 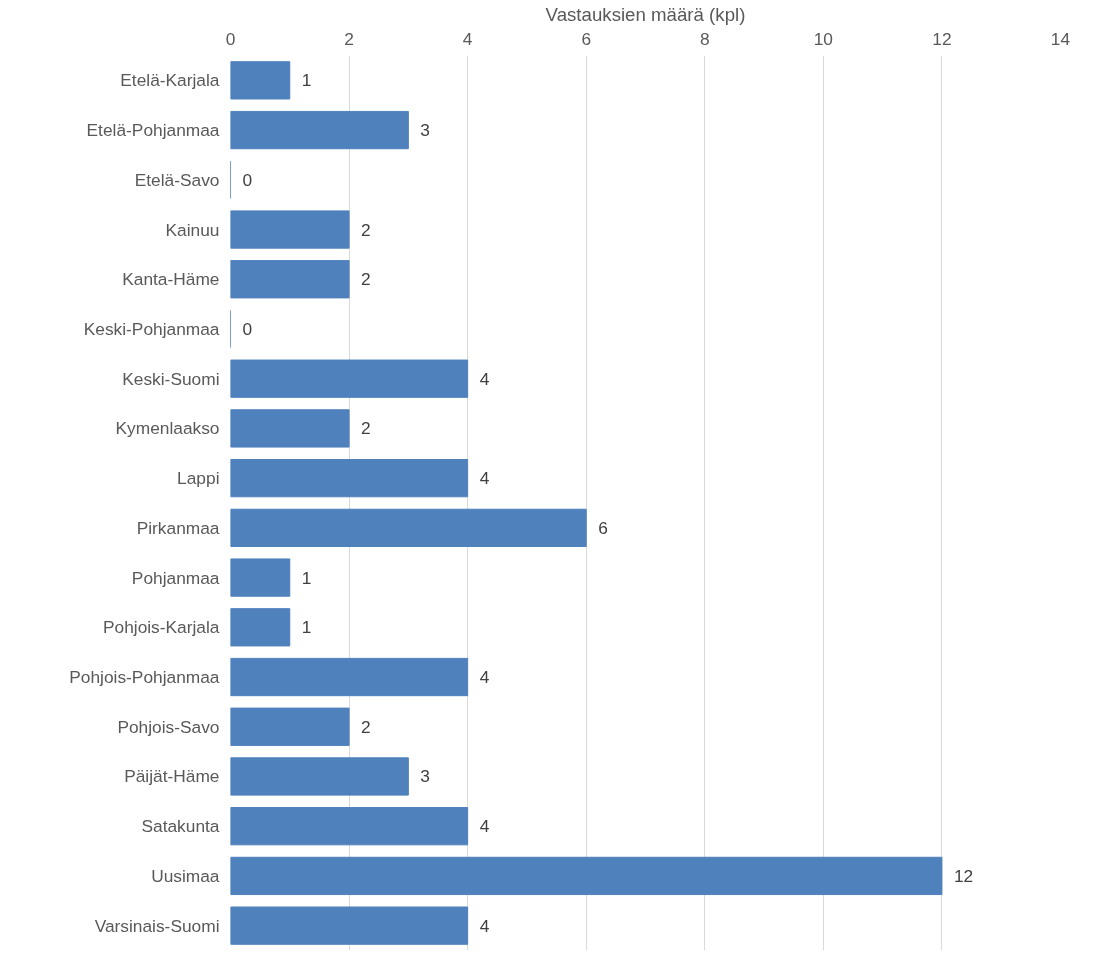 What do you see at coordinates (170, 80) in the screenshot?
I see `y-tick-label: Etelä-Karjala` at bounding box center [170, 80].